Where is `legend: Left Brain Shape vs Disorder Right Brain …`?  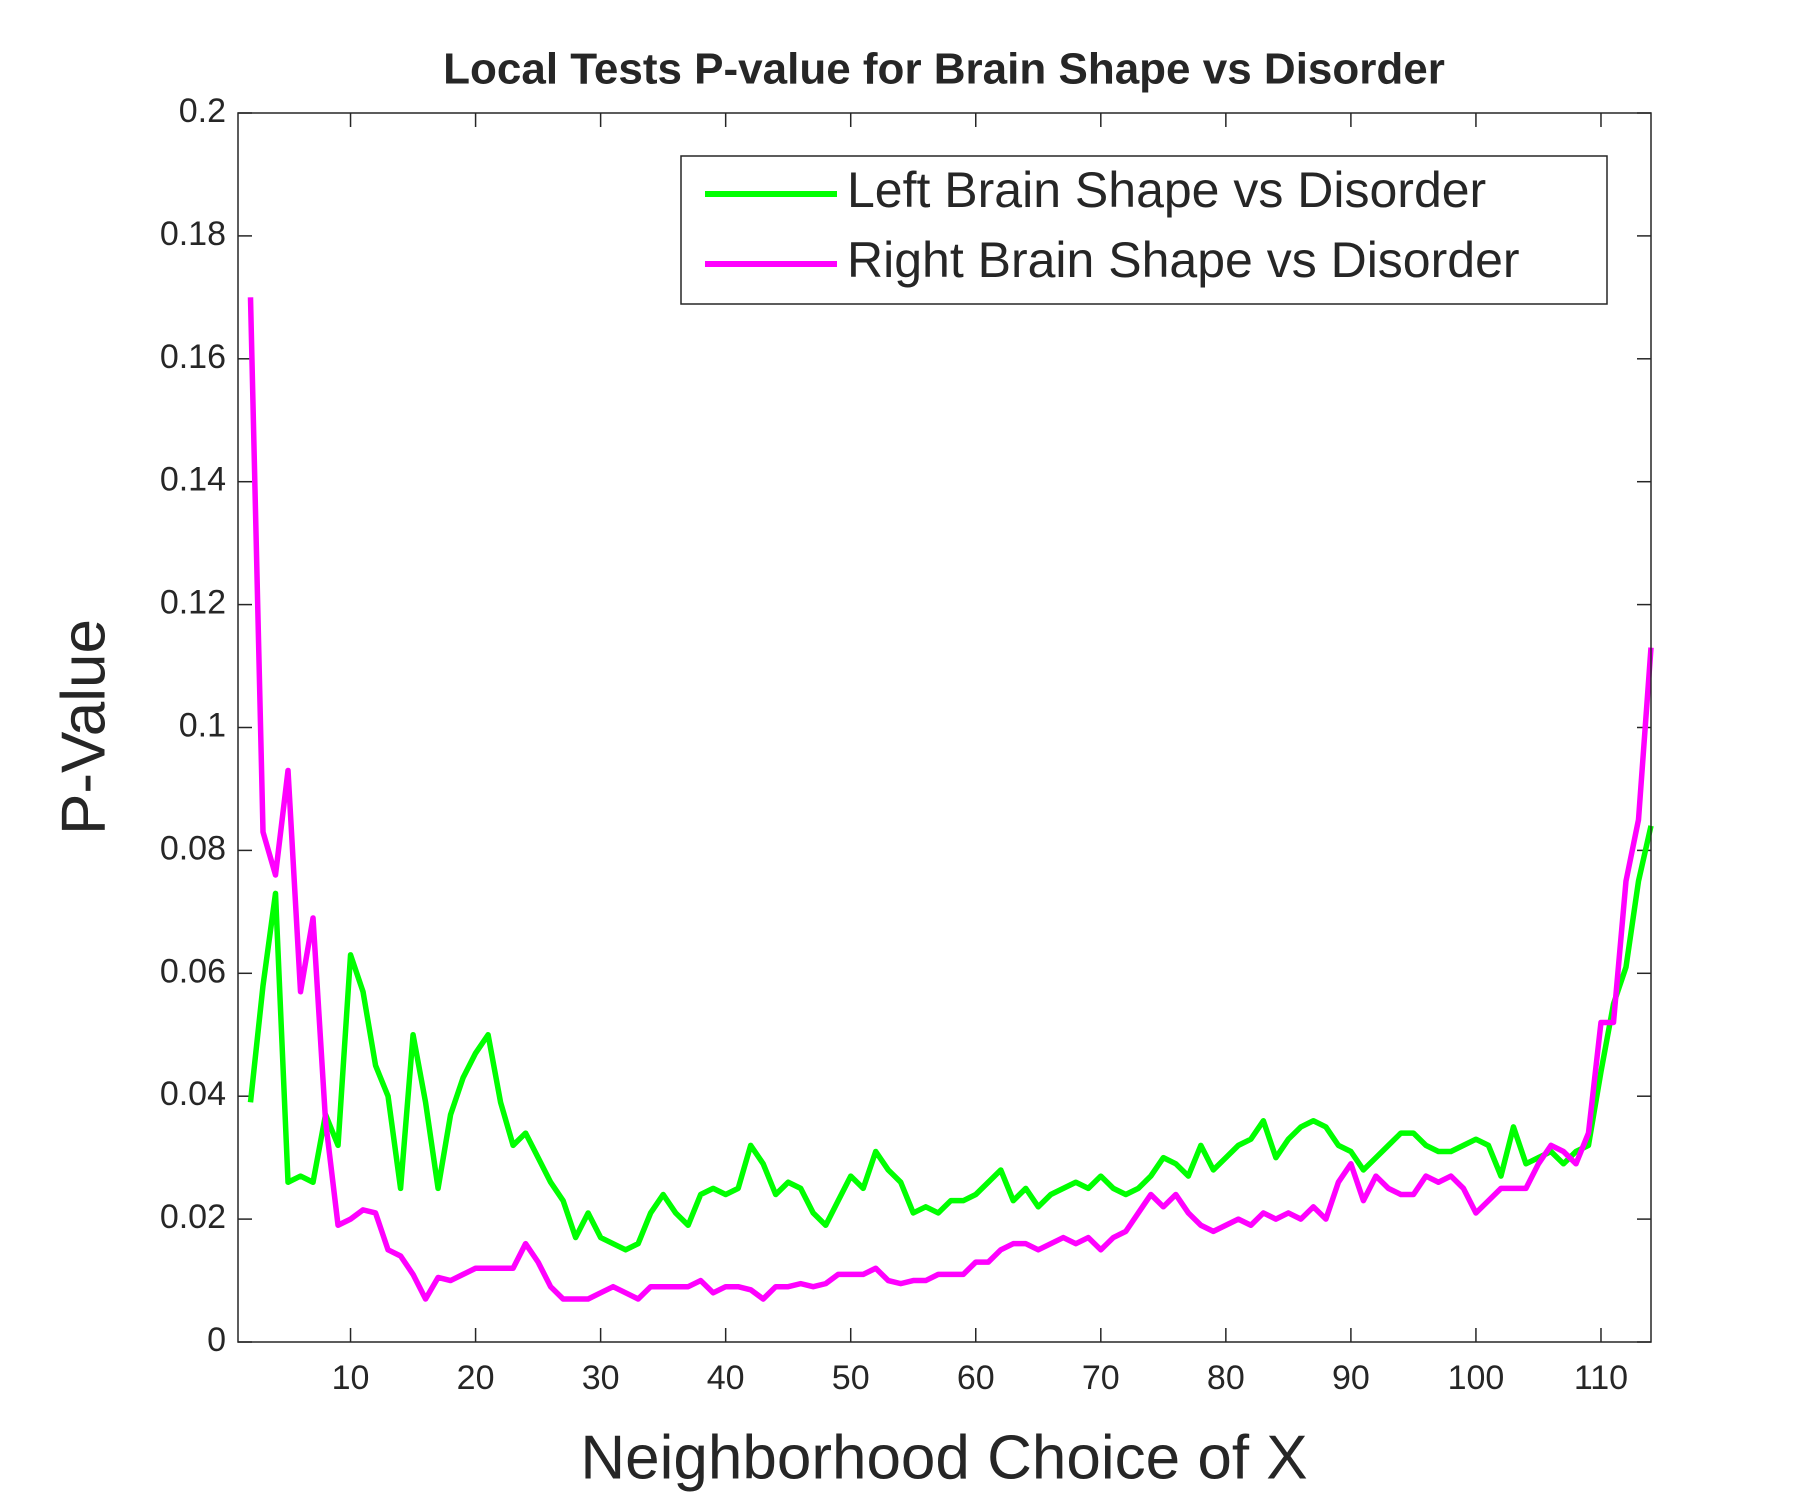 legend: Left Brain Shape vs Disorder Right Brain … is located at coordinates (1144, 230).